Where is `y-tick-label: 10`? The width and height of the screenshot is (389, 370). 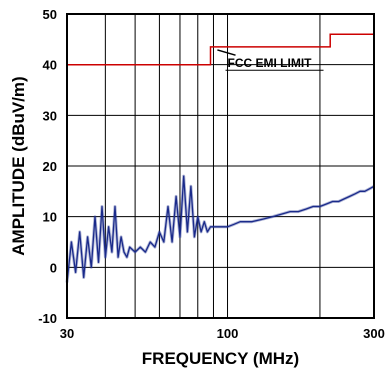 y-tick-label: 10 is located at coordinates (50, 217).